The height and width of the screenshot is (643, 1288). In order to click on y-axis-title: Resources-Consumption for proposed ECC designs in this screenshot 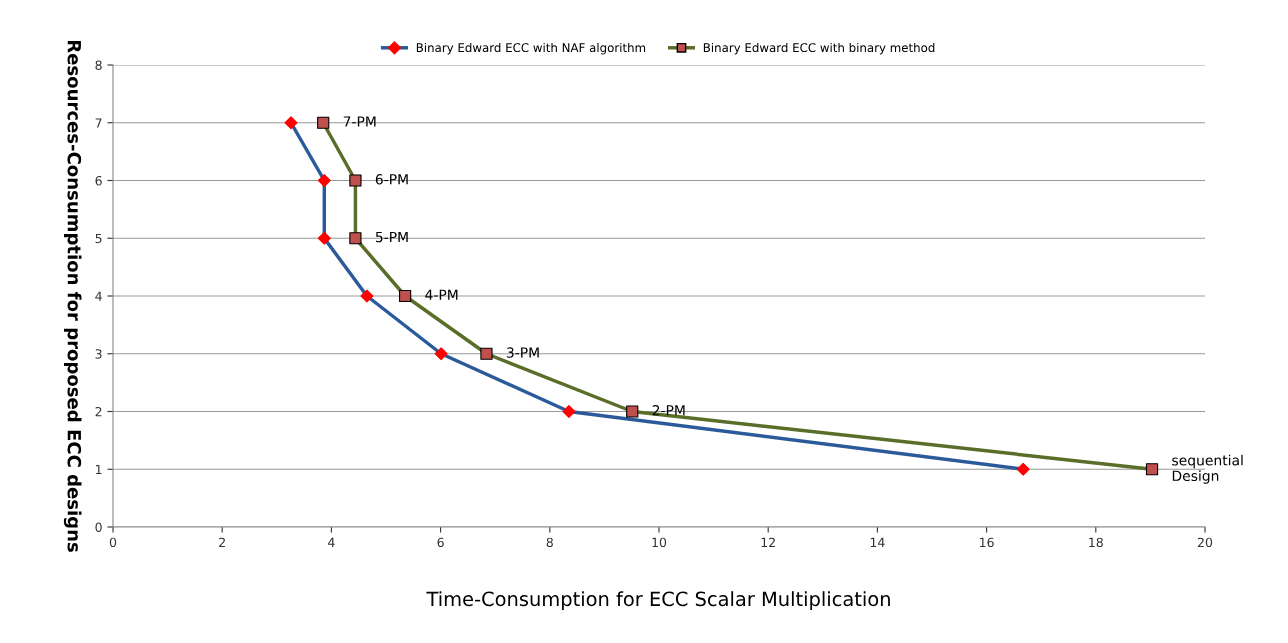, I will do `click(72, 296)`.